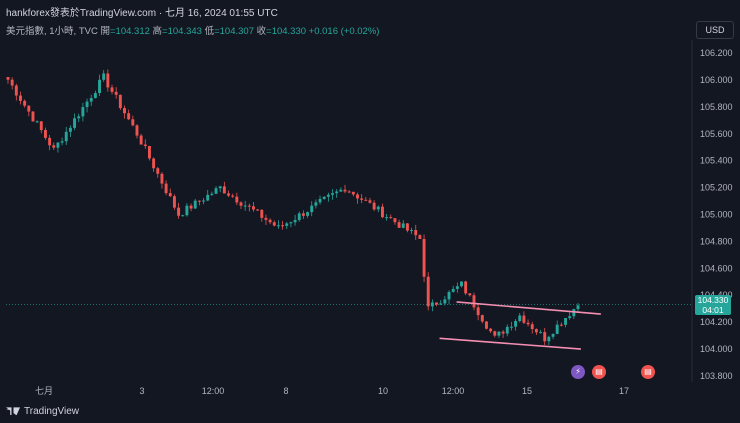 The height and width of the screenshot is (423, 740). Describe the element at coordinates (52, 31) in the screenshot. I see `symbol-name: 美元指數, 1小時, TVC` at that location.